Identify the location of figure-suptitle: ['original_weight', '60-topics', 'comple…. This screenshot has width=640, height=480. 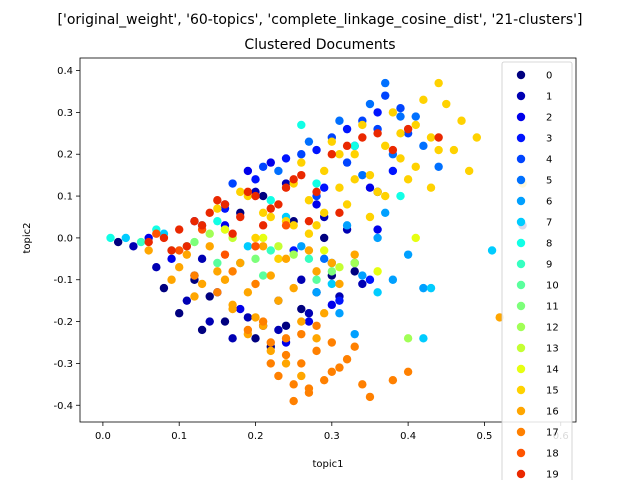
(320, 20).